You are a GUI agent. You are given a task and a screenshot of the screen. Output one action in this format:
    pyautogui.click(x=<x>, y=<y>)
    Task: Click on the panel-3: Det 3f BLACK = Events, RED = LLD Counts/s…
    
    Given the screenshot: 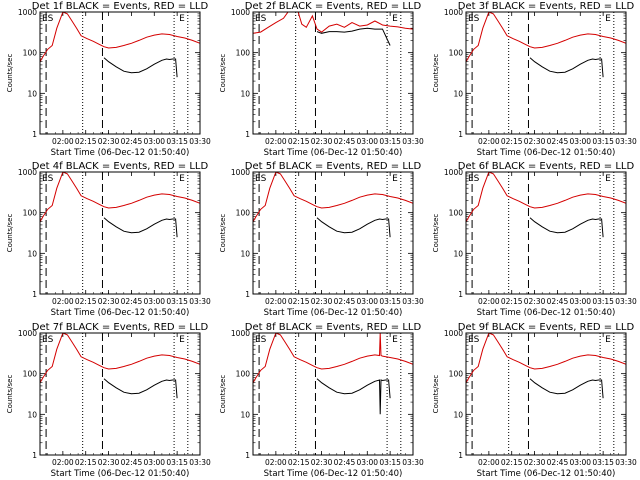 What is the action you would take?
    pyautogui.click(x=534, y=79)
    